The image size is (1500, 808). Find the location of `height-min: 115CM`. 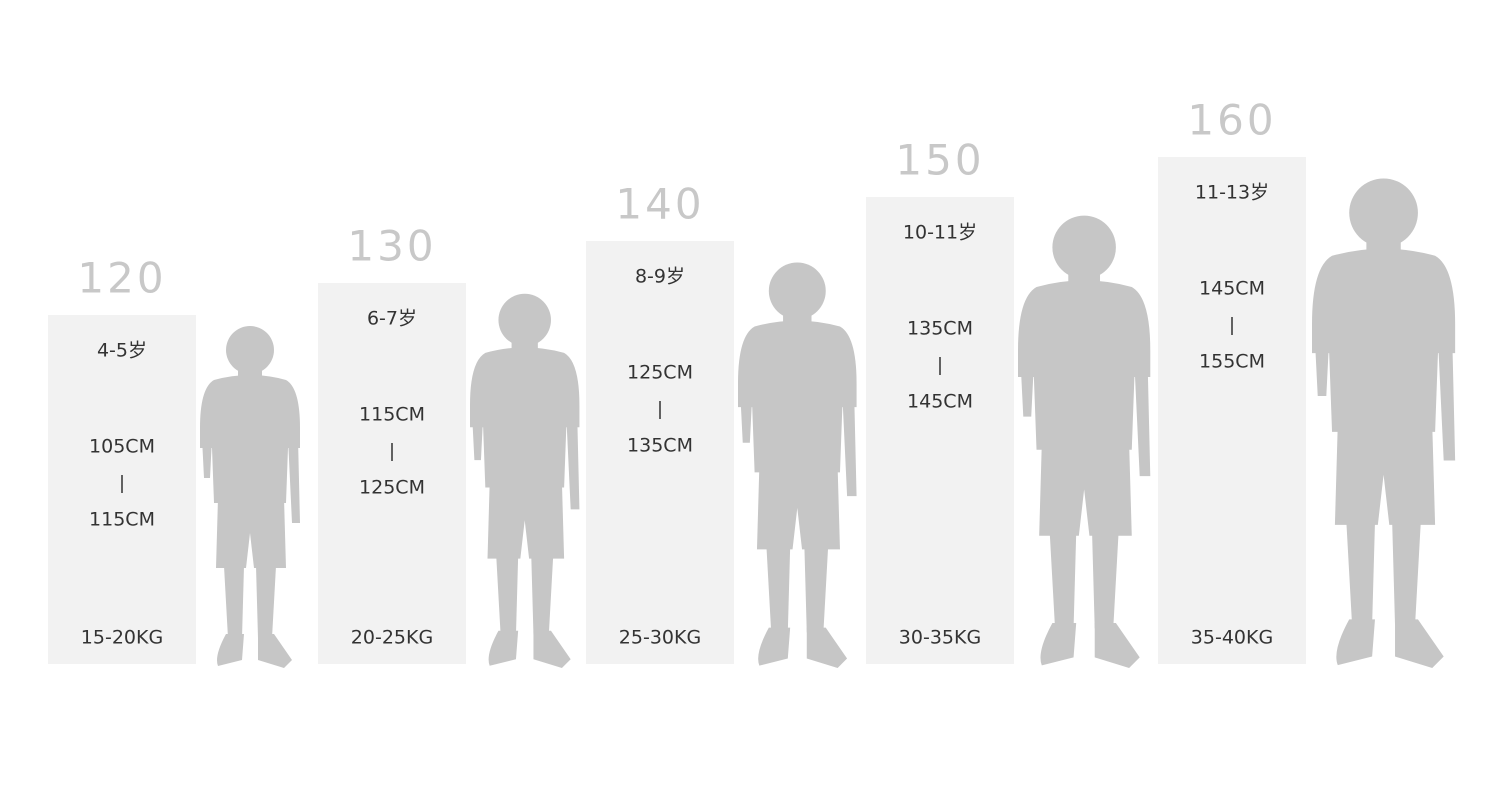

height-min: 115CM is located at coordinates (392, 415).